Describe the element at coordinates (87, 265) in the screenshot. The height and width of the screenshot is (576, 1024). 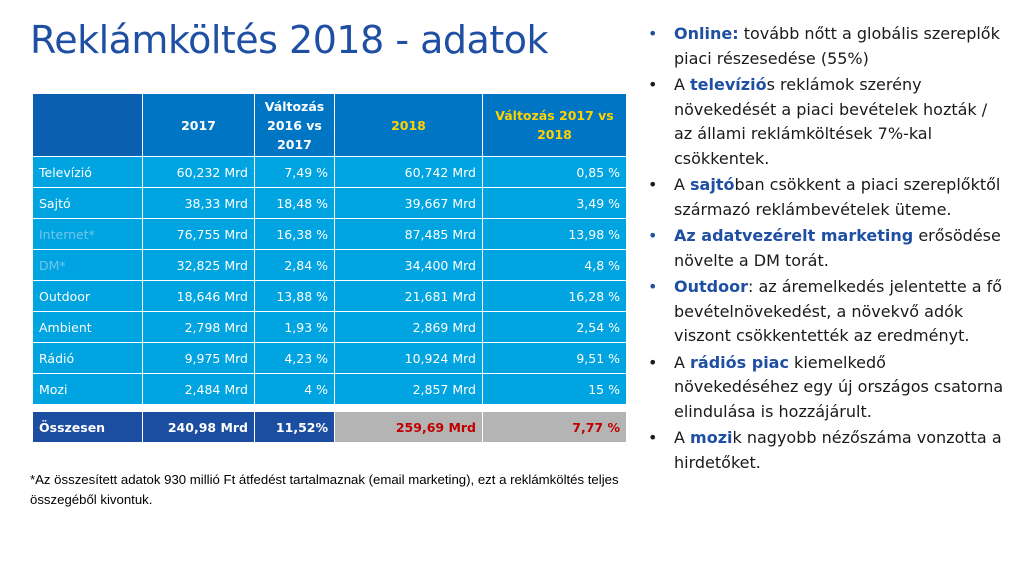
I see `row-label: DM*` at that location.